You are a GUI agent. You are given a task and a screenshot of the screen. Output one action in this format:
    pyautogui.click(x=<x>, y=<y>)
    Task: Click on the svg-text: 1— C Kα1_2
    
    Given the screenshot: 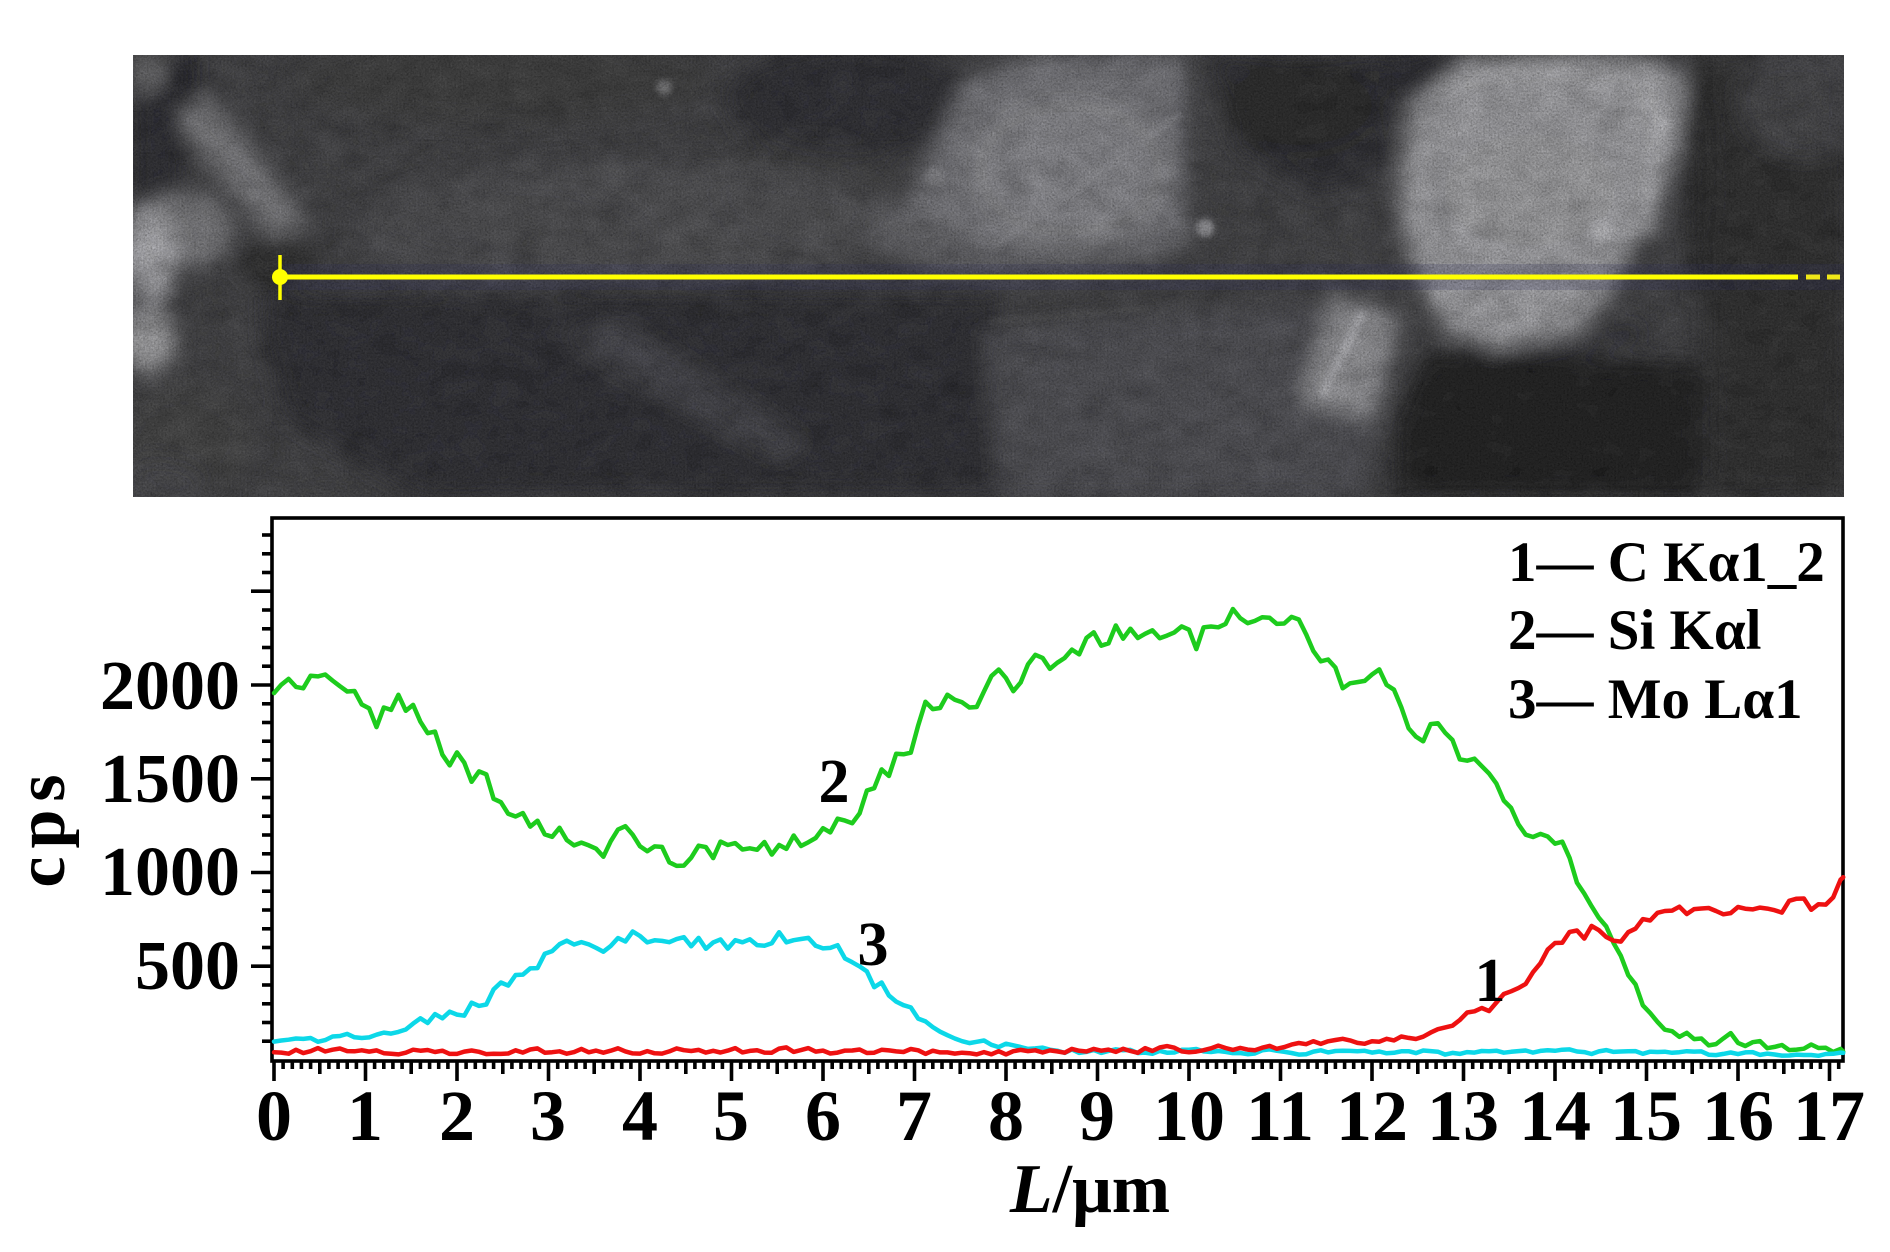 What is the action you would take?
    pyautogui.click(x=1666, y=562)
    